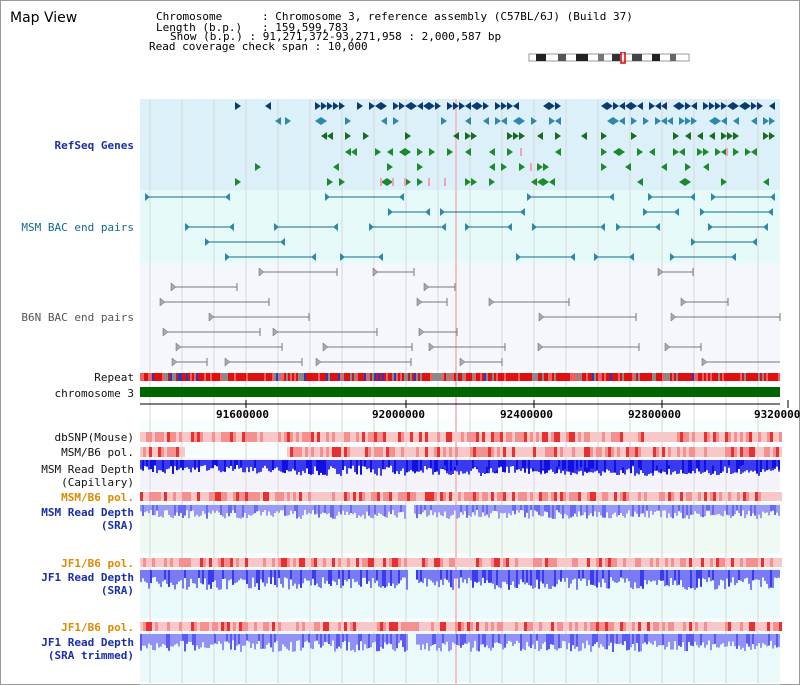 This screenshot has width=800, height=685. What do you see at coordinates (87, 577) in the screenshot?
I see `jf1-depth-label-1: JF1 Read Depth` at bounding box center [87, 577].